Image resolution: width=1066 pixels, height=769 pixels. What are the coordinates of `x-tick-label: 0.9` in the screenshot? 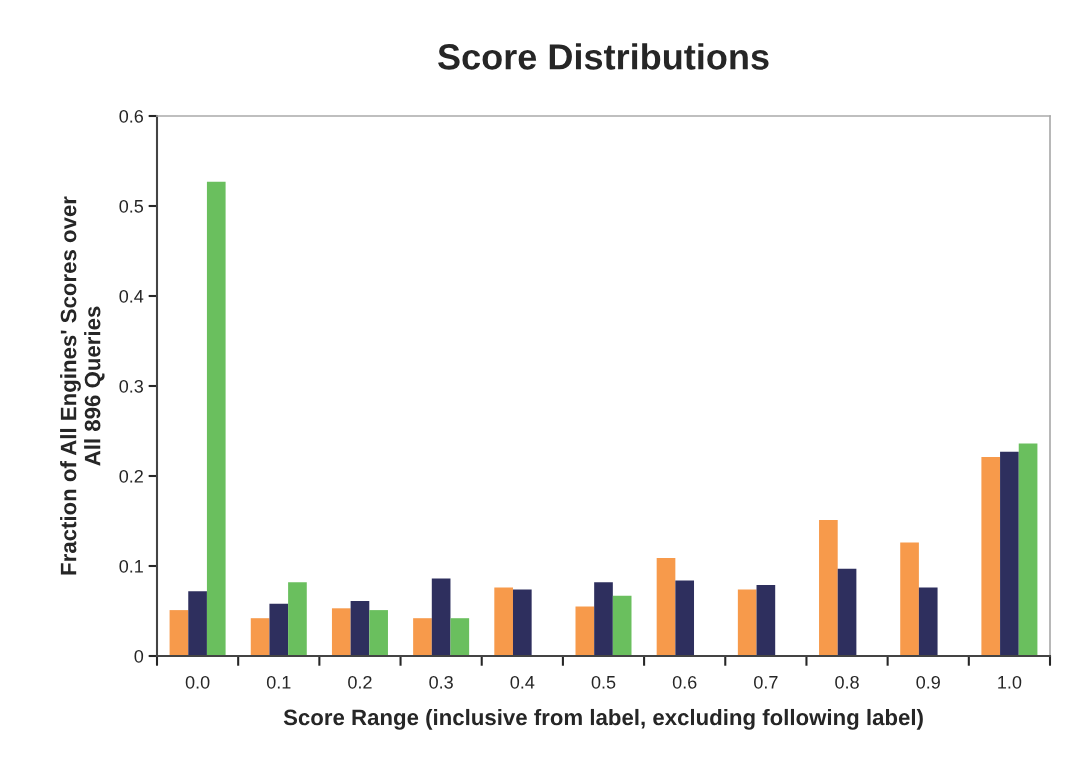 It's located at (928, 682).